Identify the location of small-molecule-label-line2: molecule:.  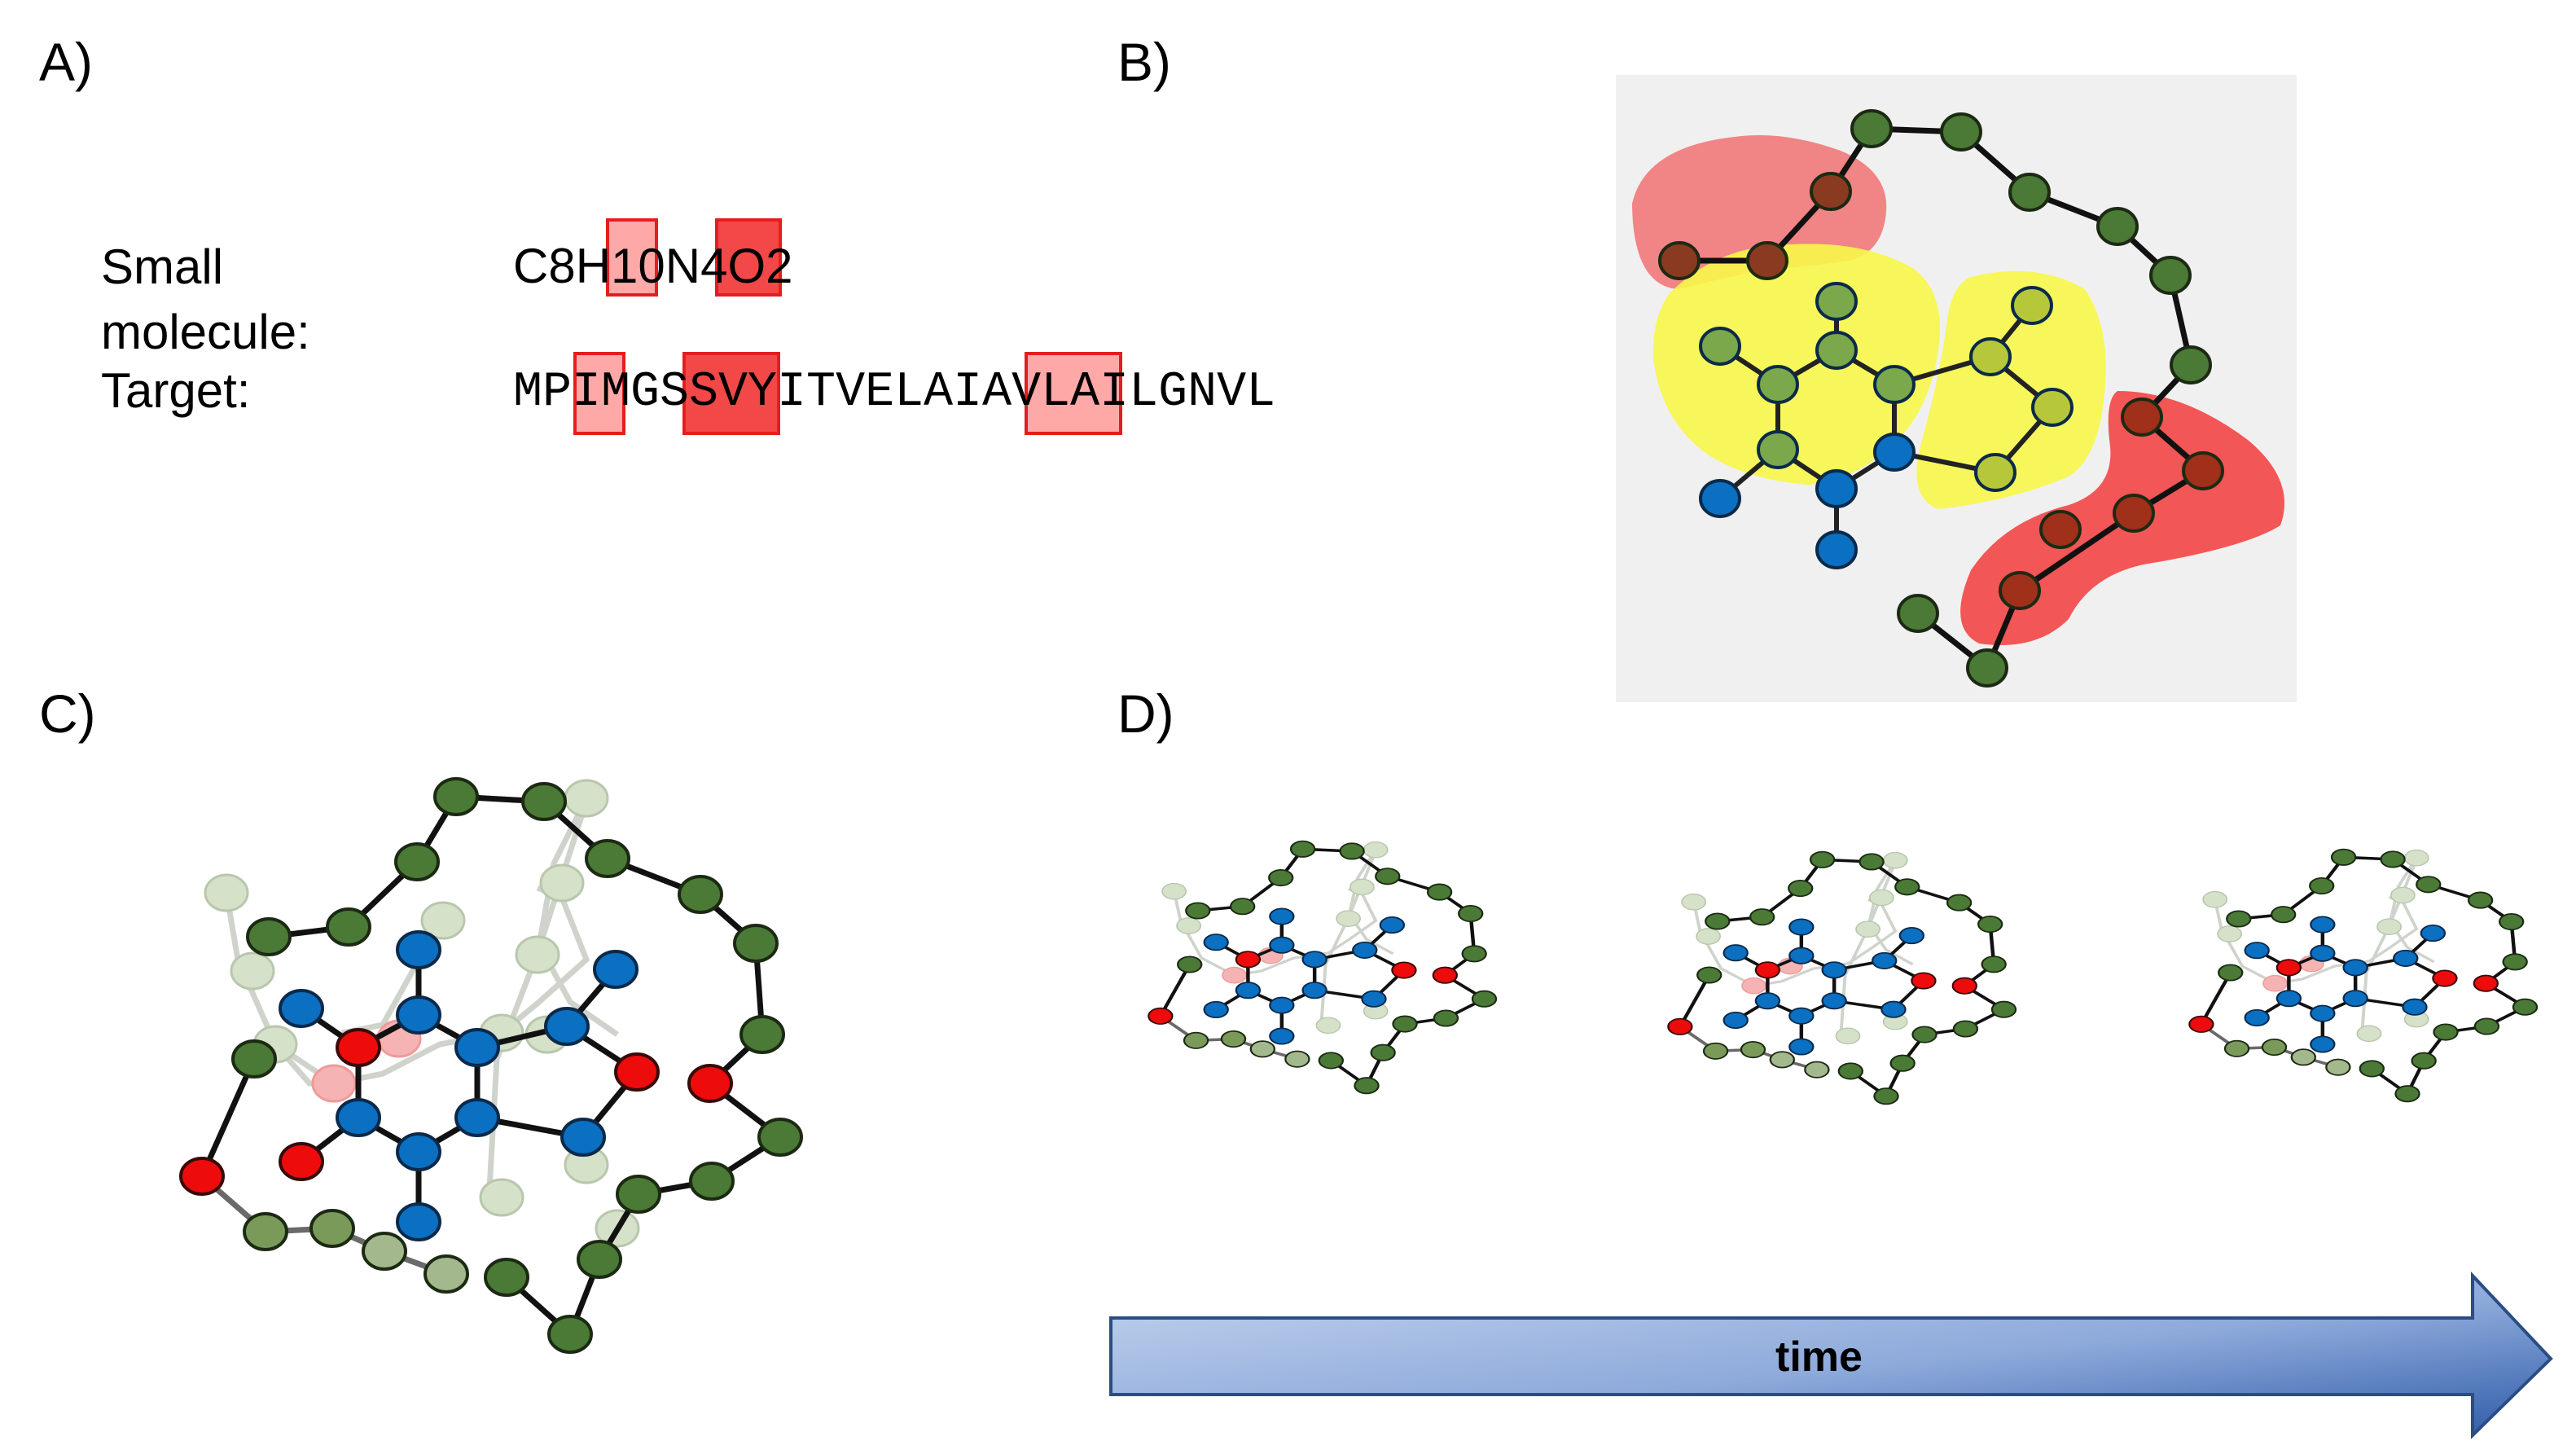
(205, 332).